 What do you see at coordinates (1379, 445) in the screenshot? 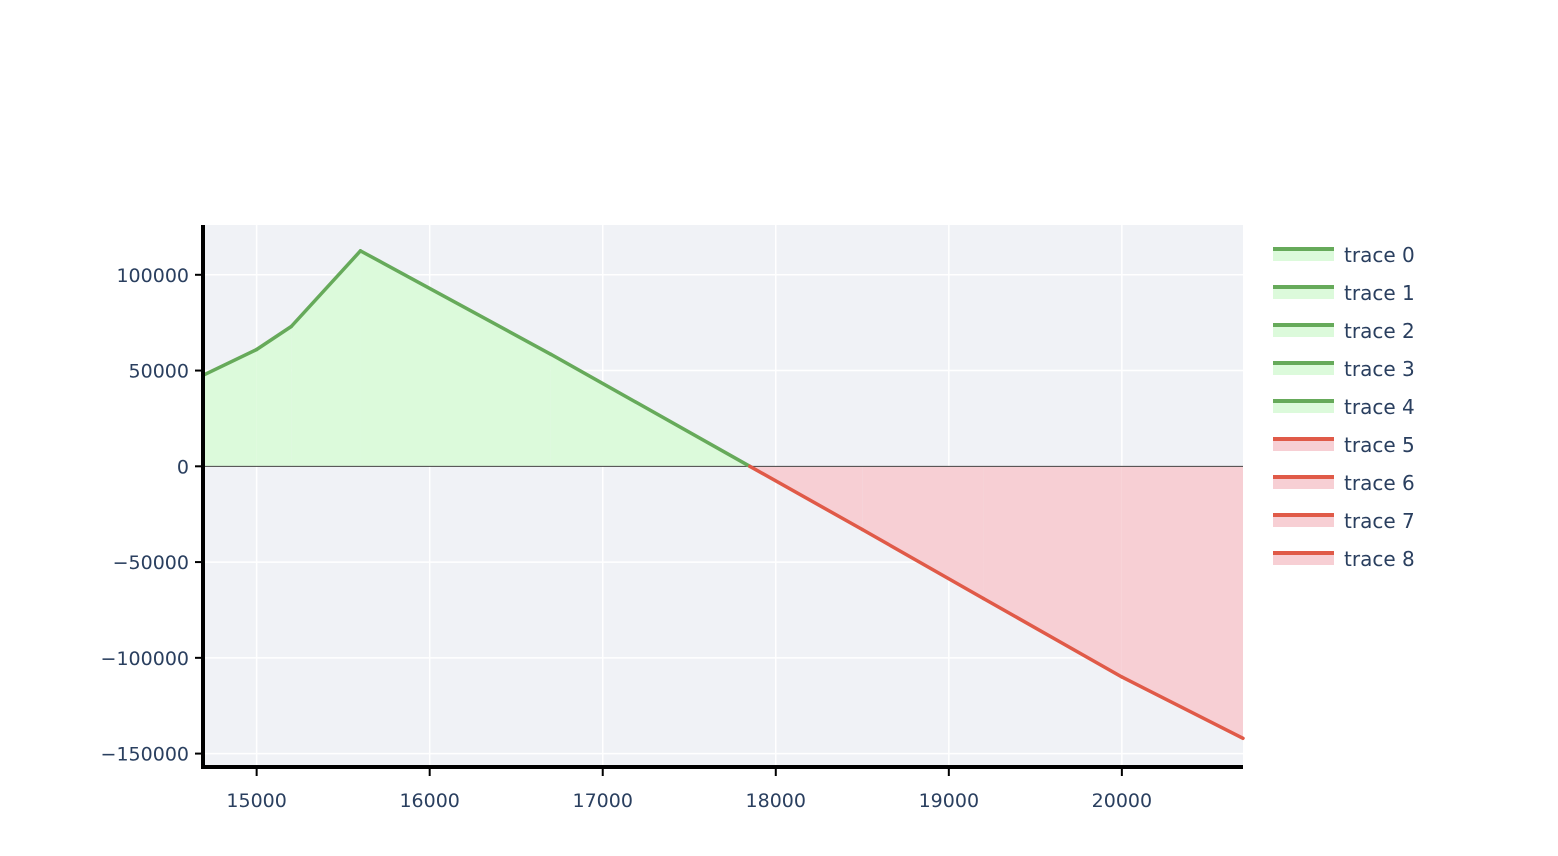
I see `legend-label: trace 5` at bounding box center [1379, 445].